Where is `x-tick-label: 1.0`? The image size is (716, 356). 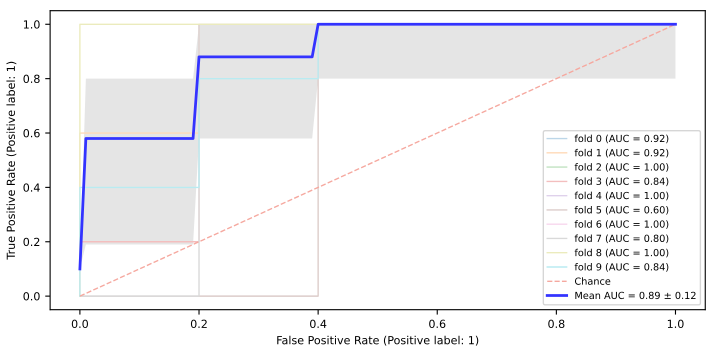
x-tick-label: 1.0 is located at coordinates (676, 324).